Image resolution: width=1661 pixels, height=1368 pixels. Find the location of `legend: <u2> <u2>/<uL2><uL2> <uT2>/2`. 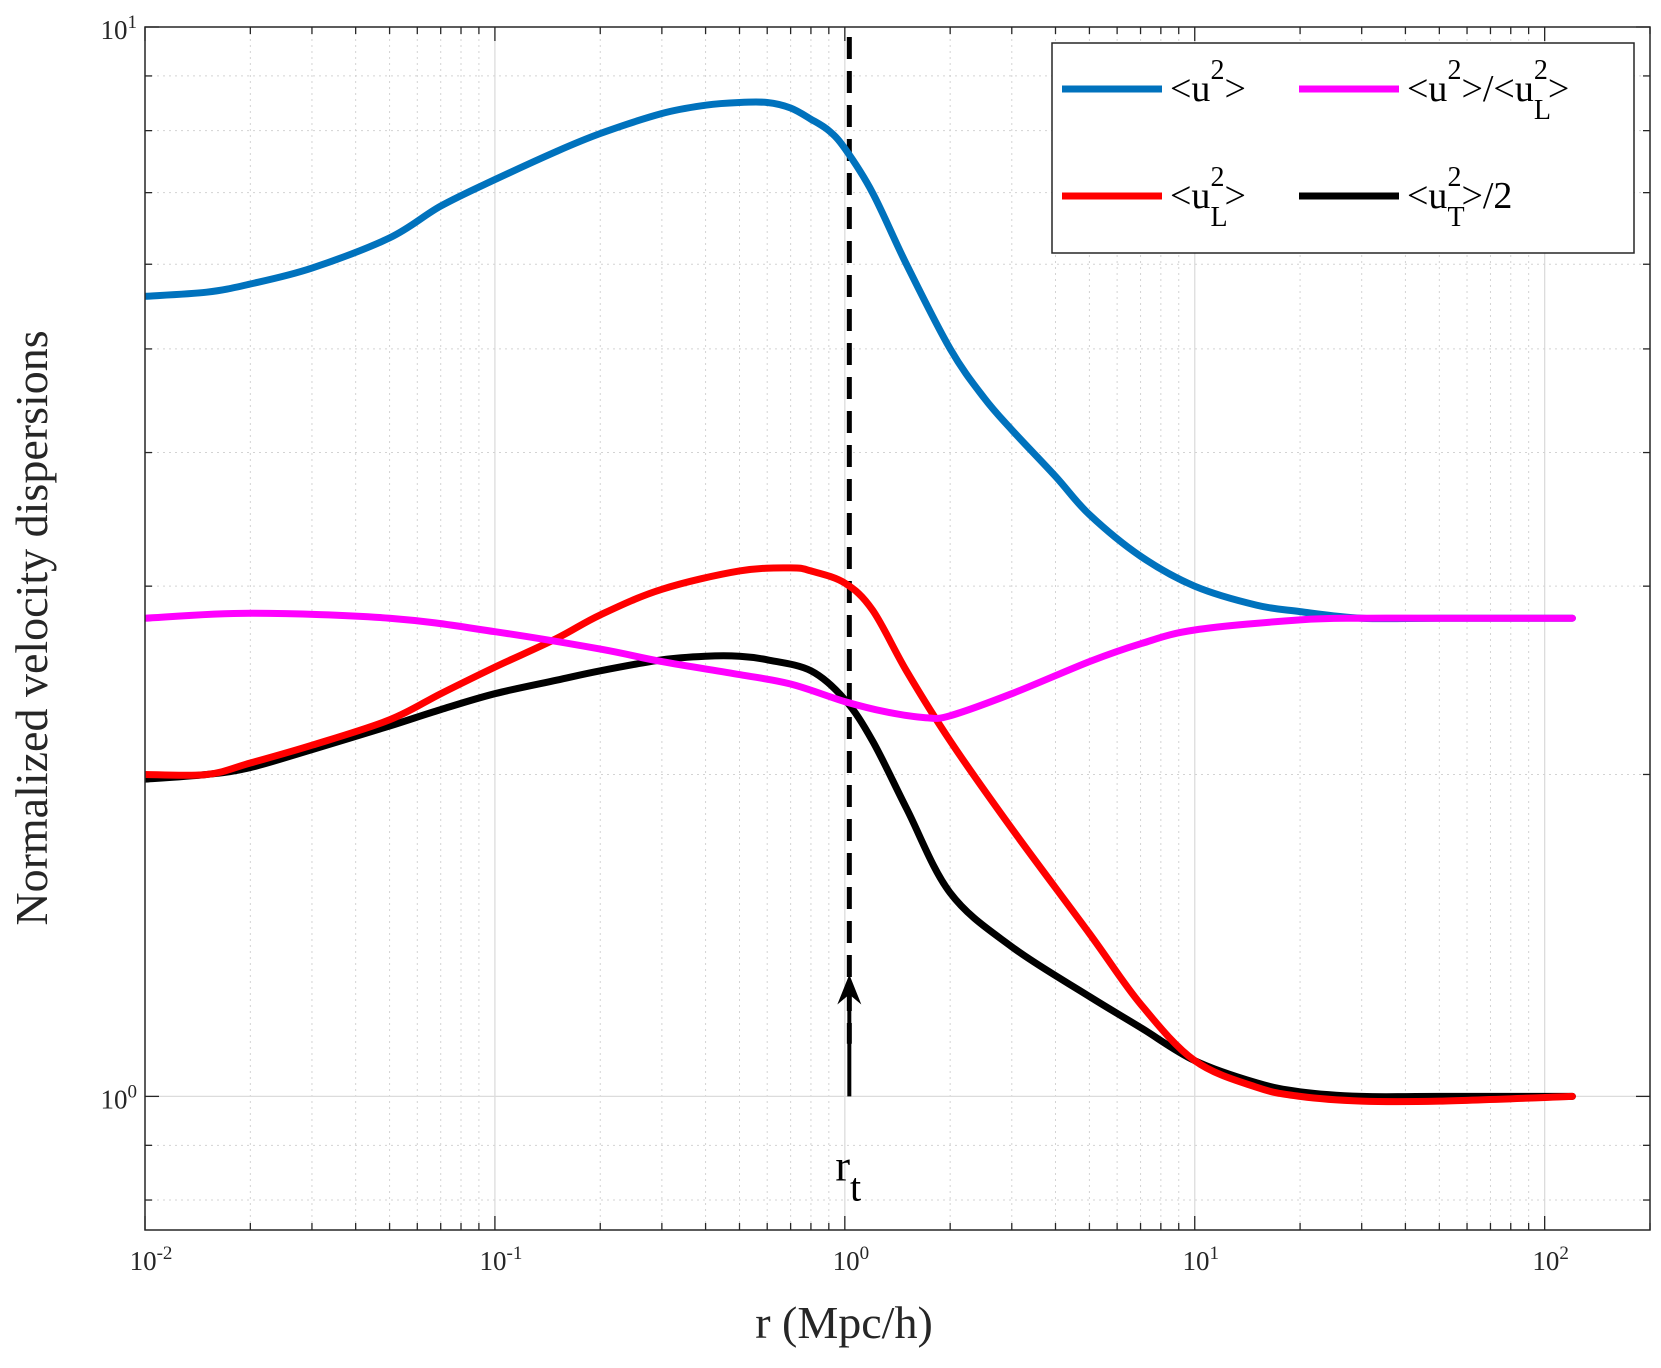

legend: <u2> <u2>/<uL2><uL2> <uT2>/2 is located at coordinates (1343, 148).